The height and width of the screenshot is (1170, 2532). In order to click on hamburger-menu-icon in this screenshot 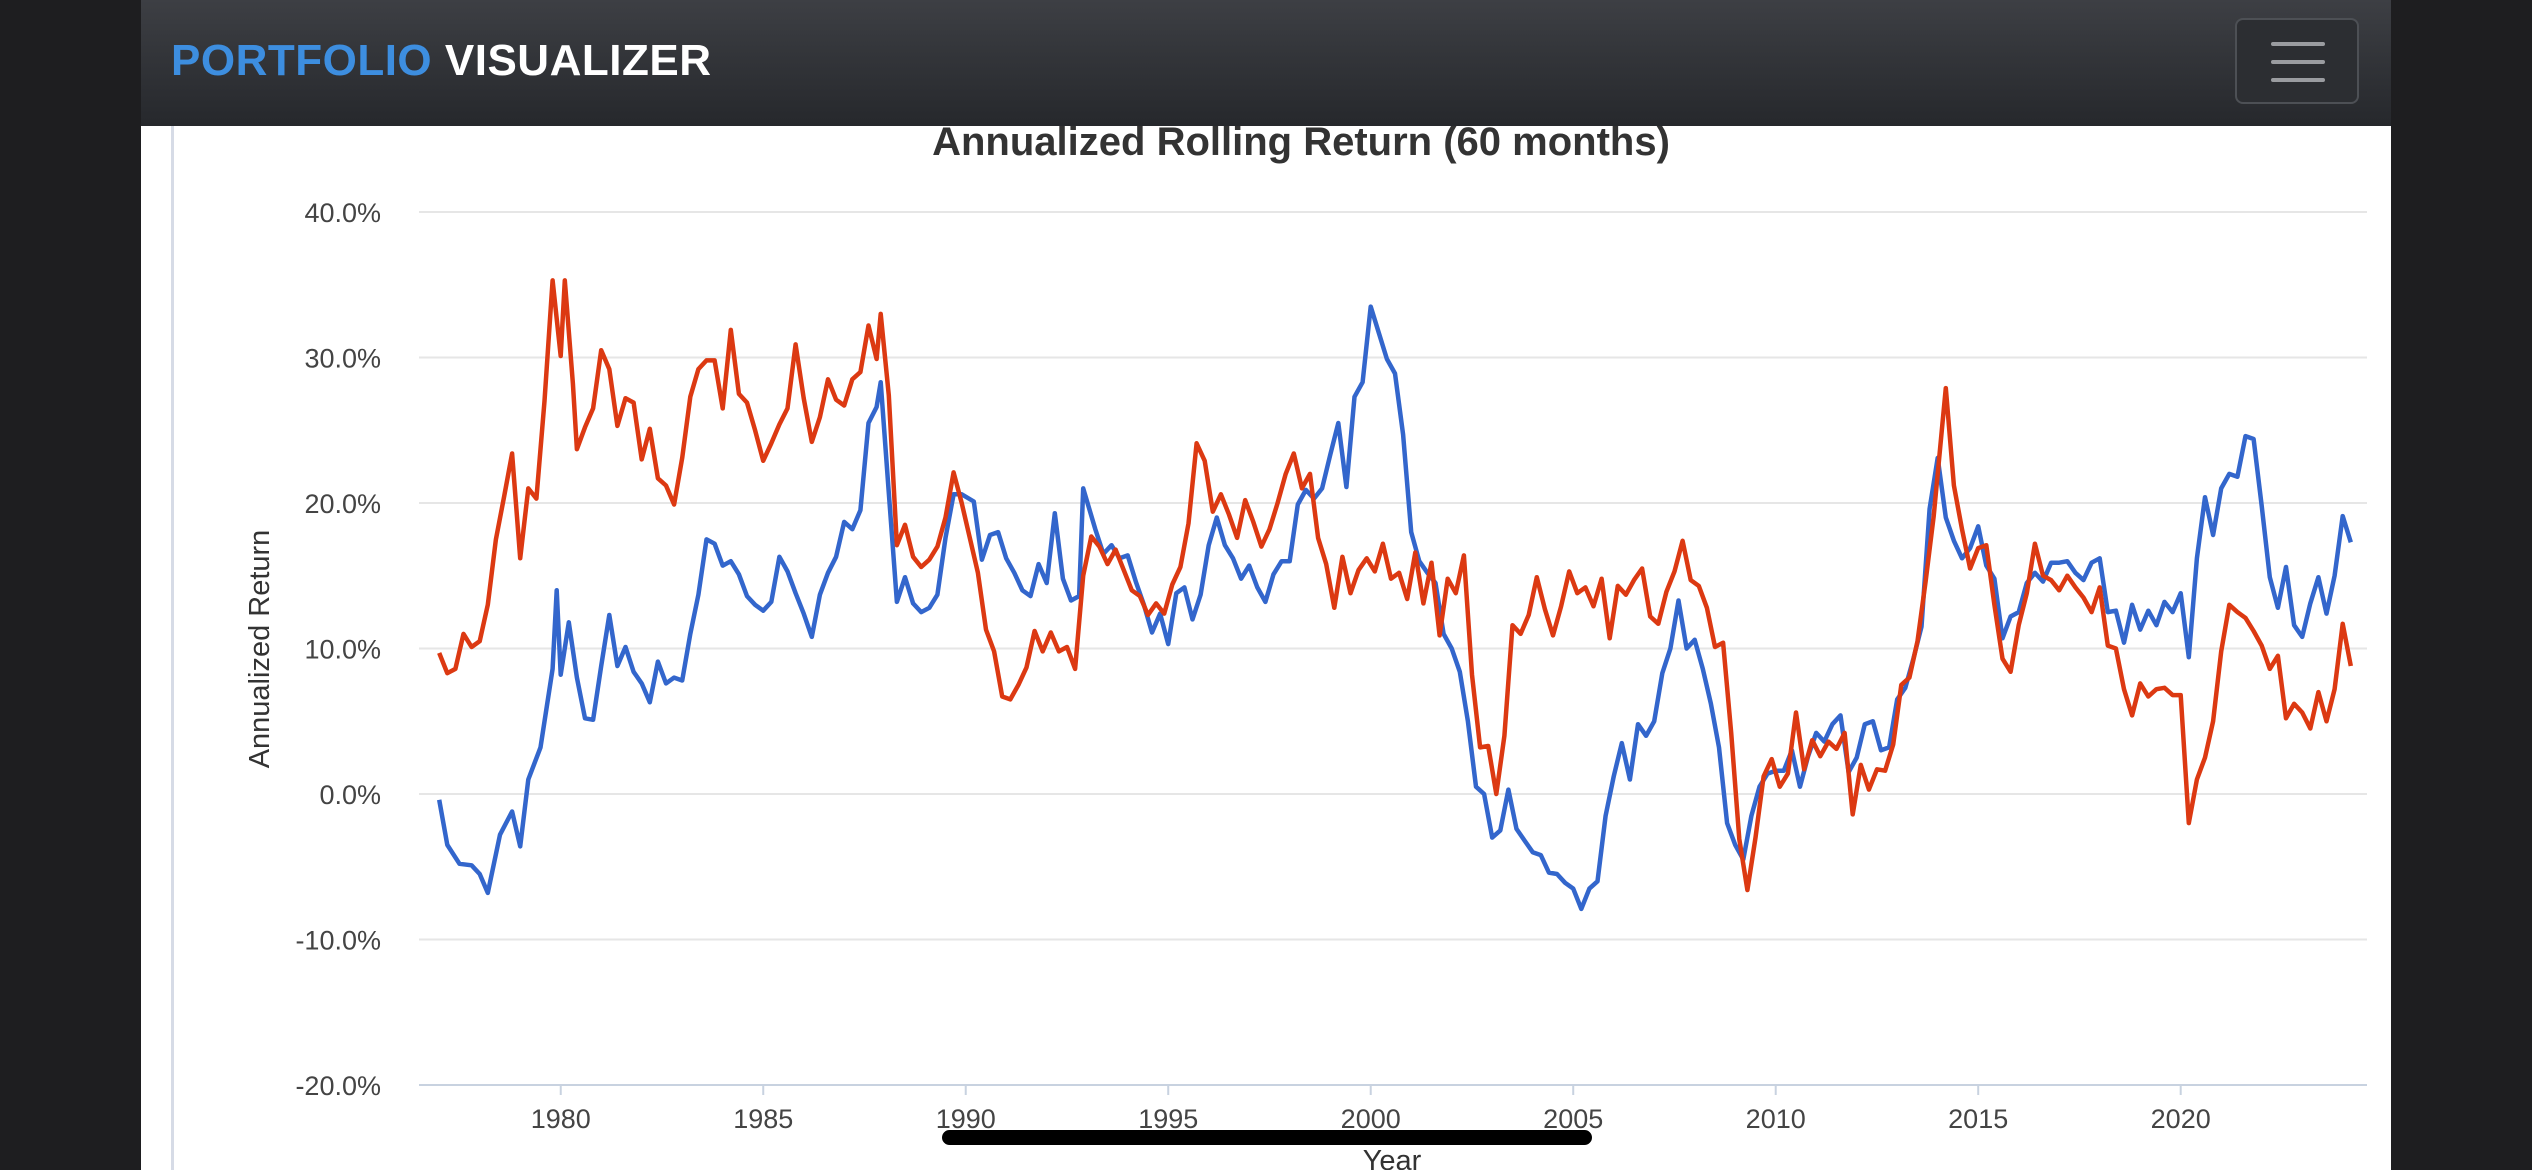, I will do `click(2297, 61)`.